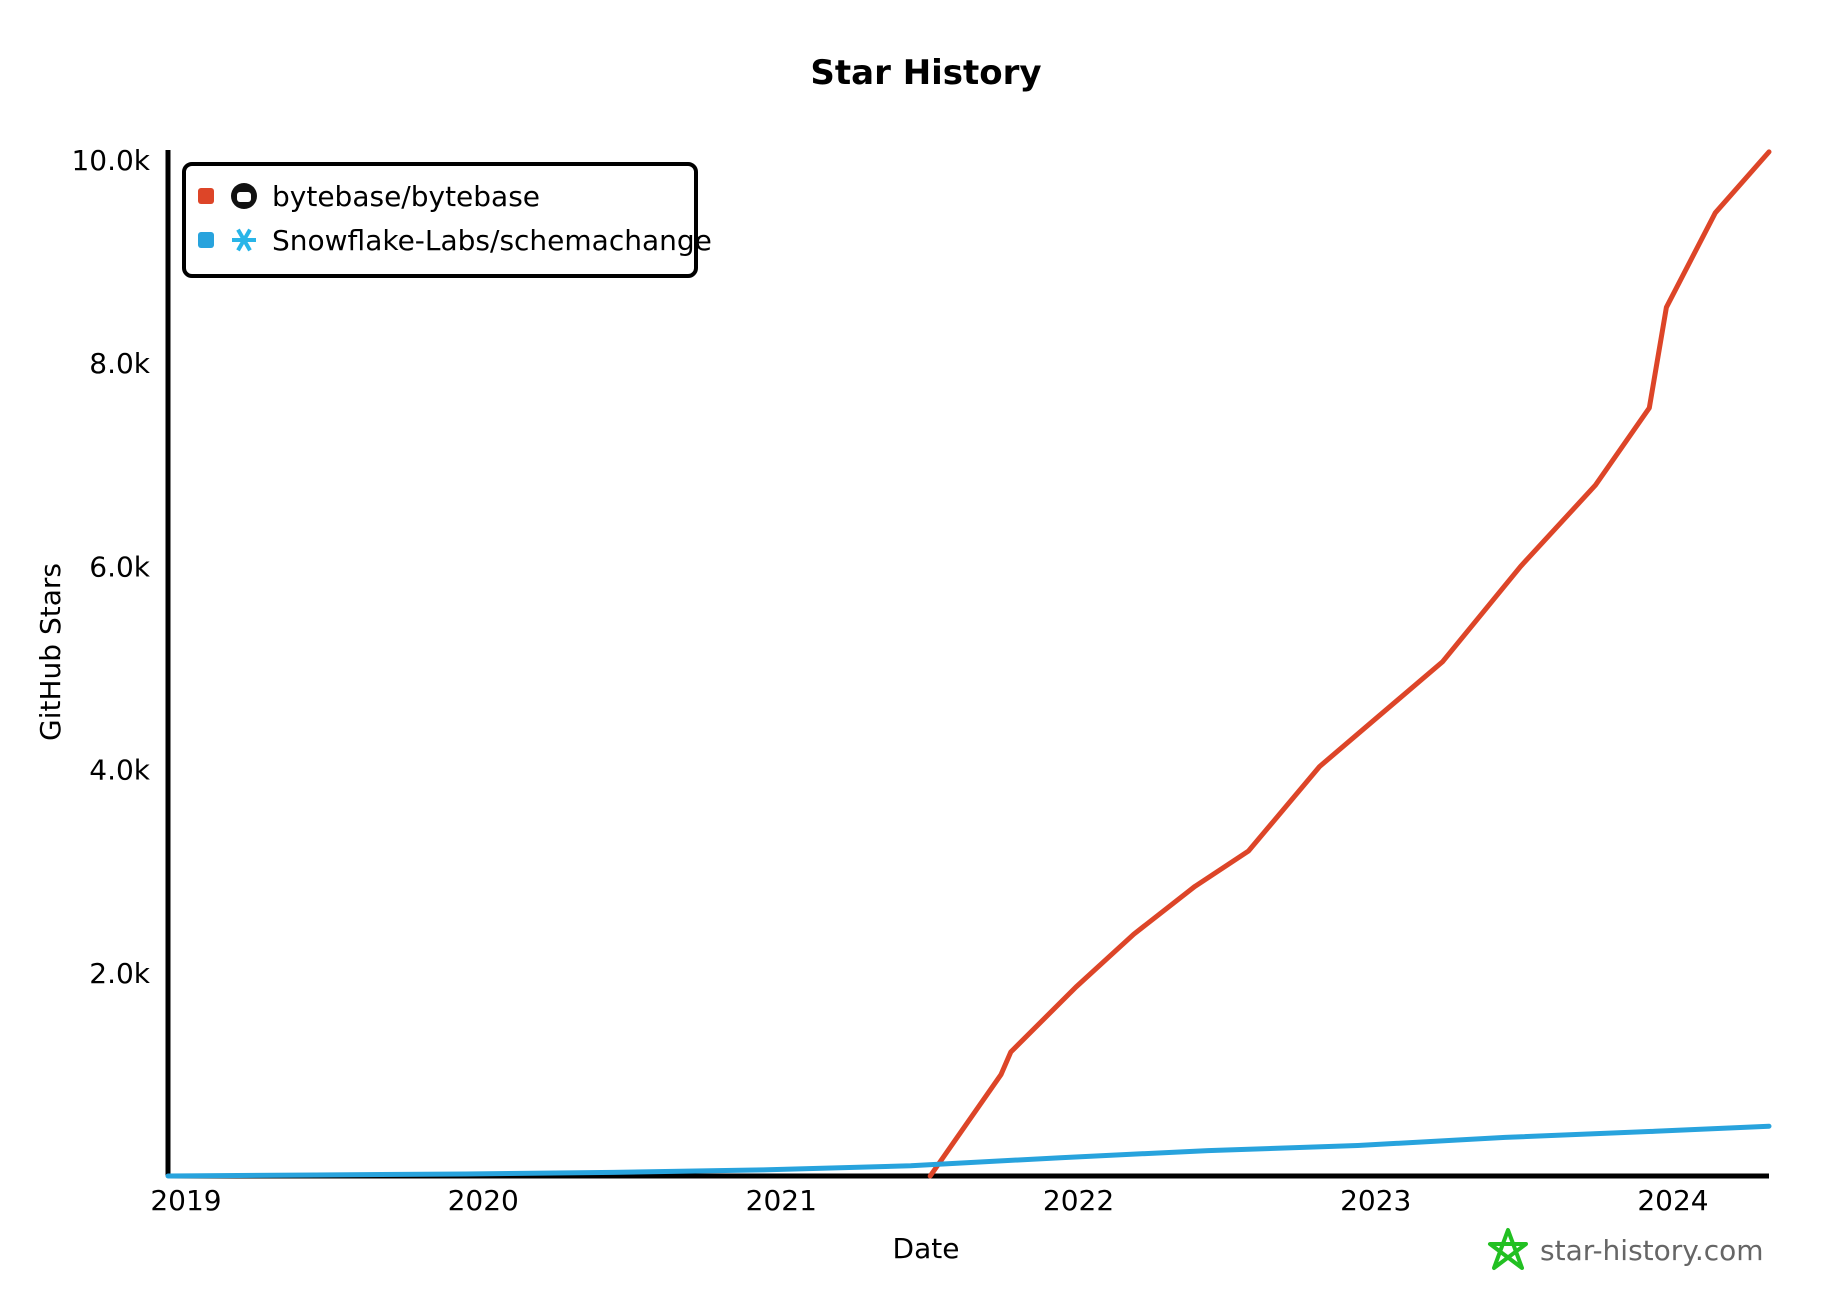 Image resolution: width=1832 pixels, height=1312 pixels. Describe the element at coordinates (926, 1248) in the screenshot. I see `x-axis-label: Date` at that location.